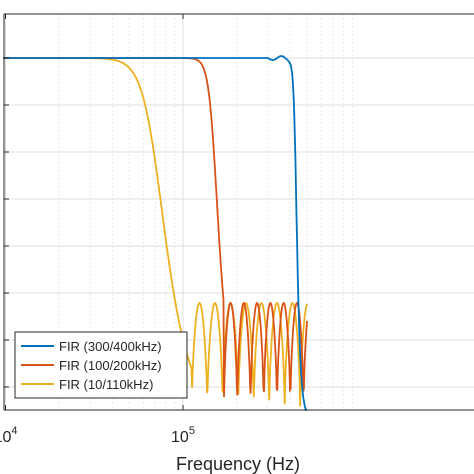  I want to click on x-tick-label: 105, so click(183, 435).